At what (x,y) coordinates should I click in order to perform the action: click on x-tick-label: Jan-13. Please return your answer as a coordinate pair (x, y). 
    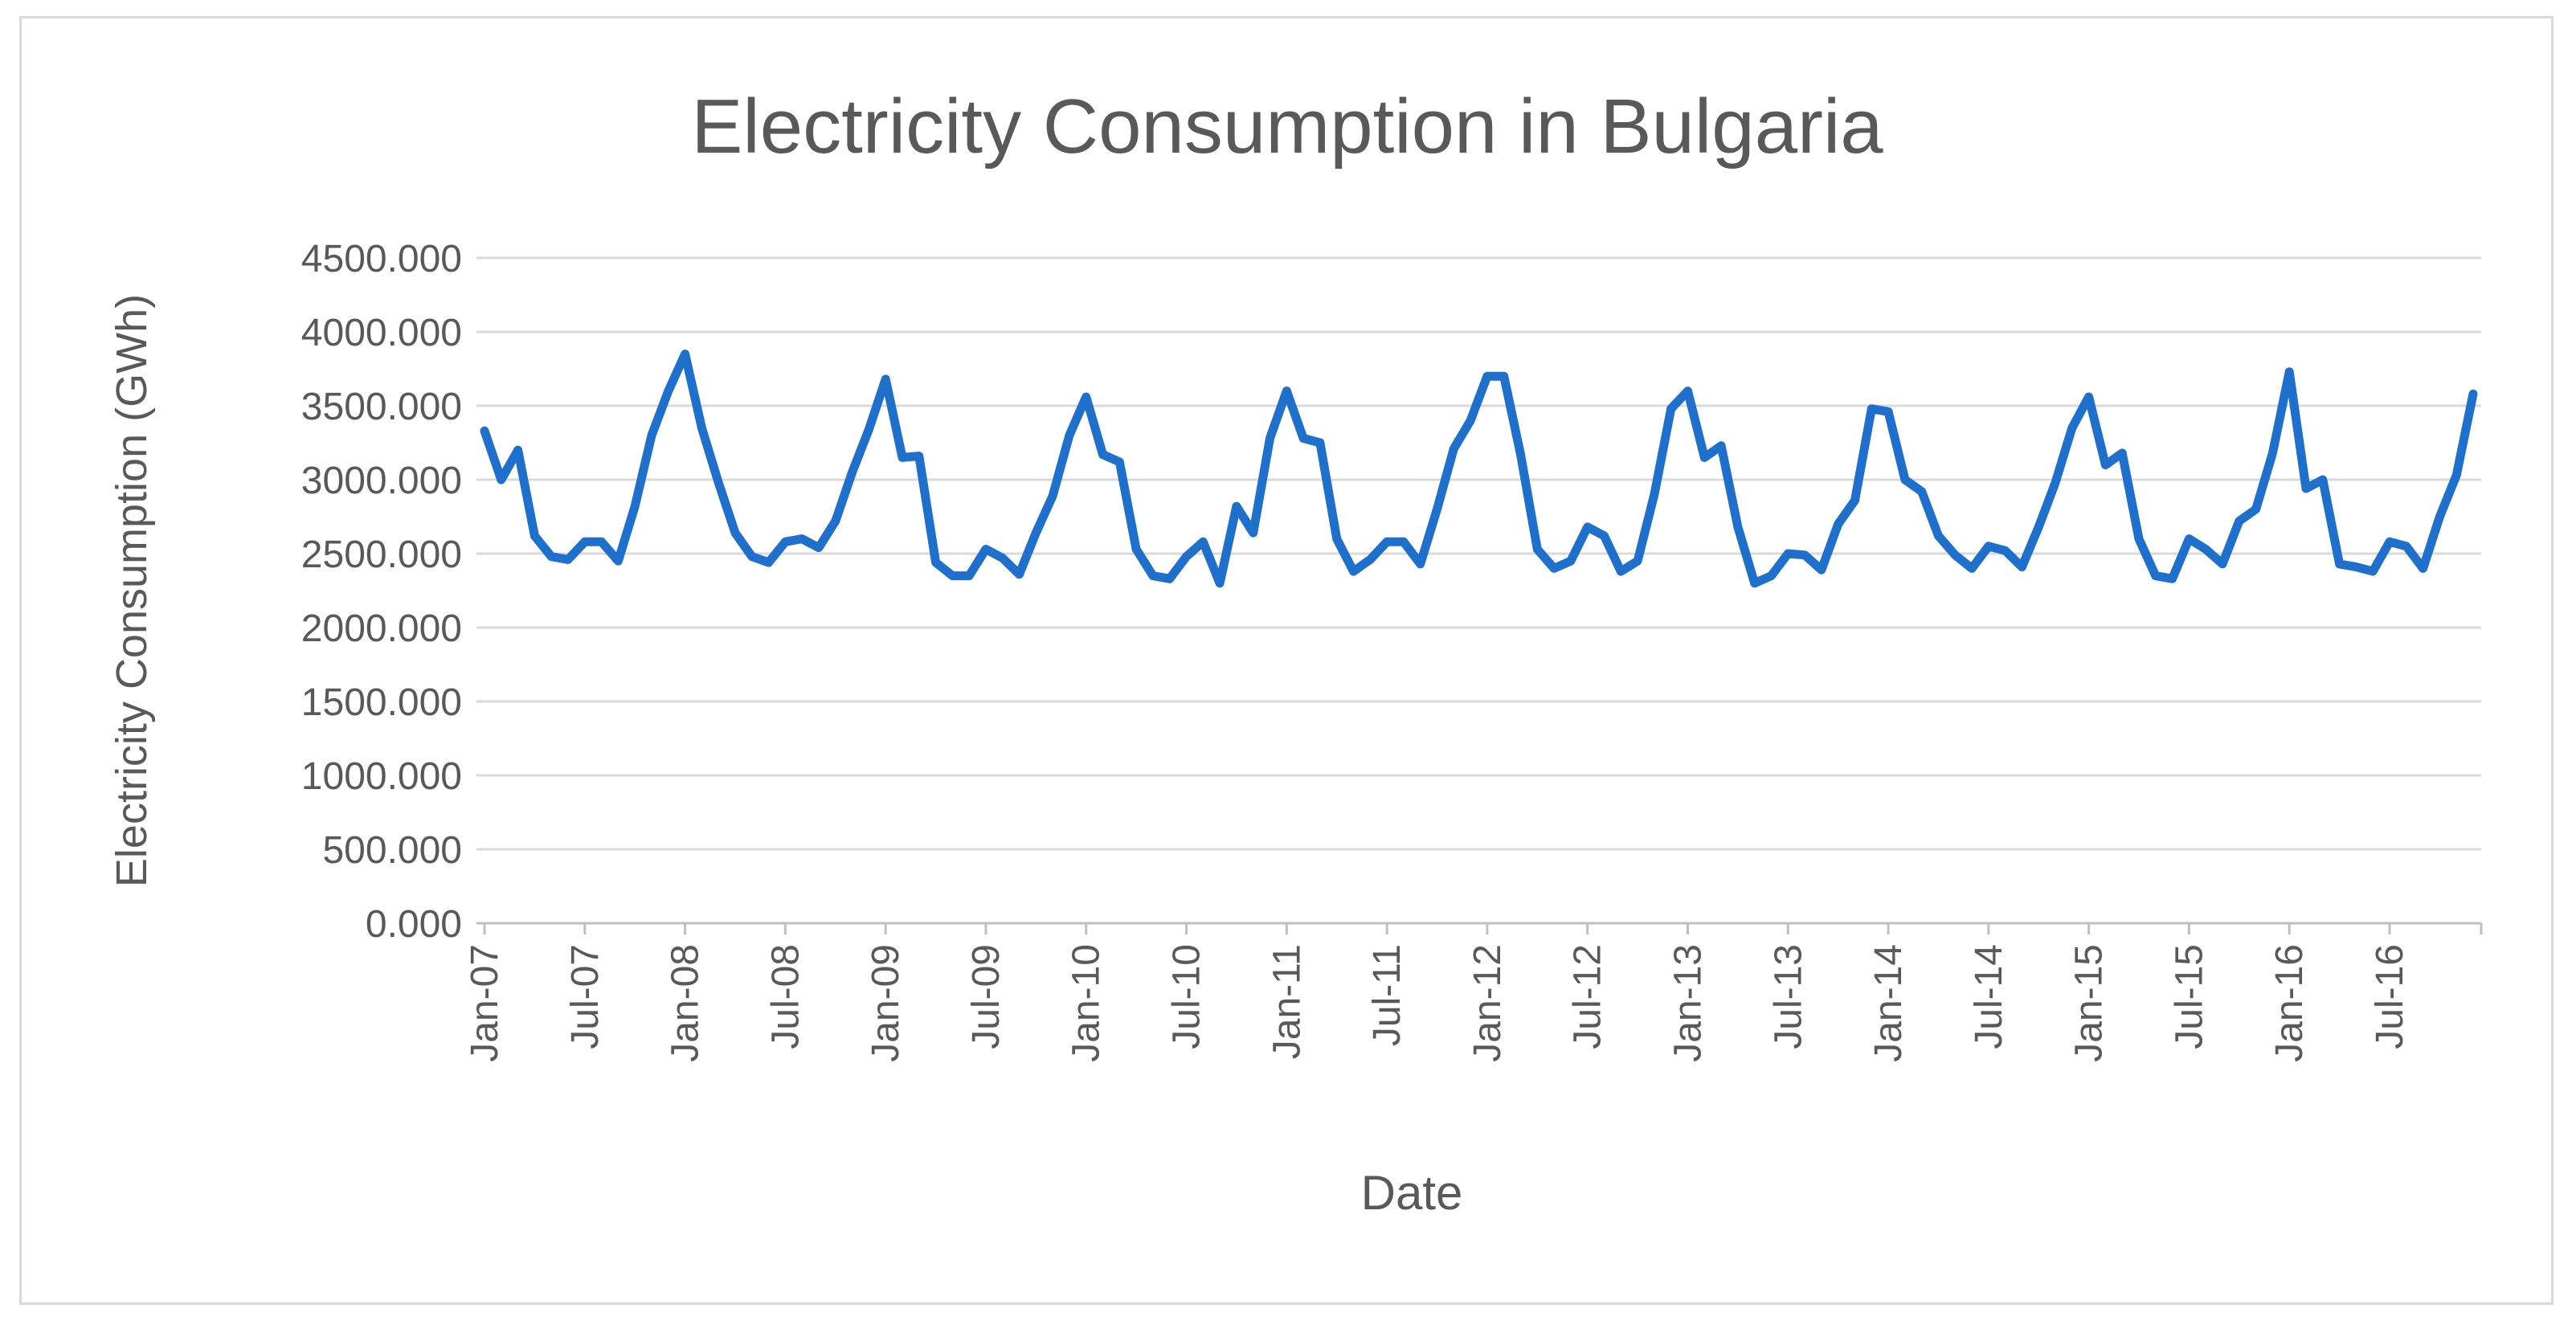
    Looking at the image, I should click on (1687, 1003).